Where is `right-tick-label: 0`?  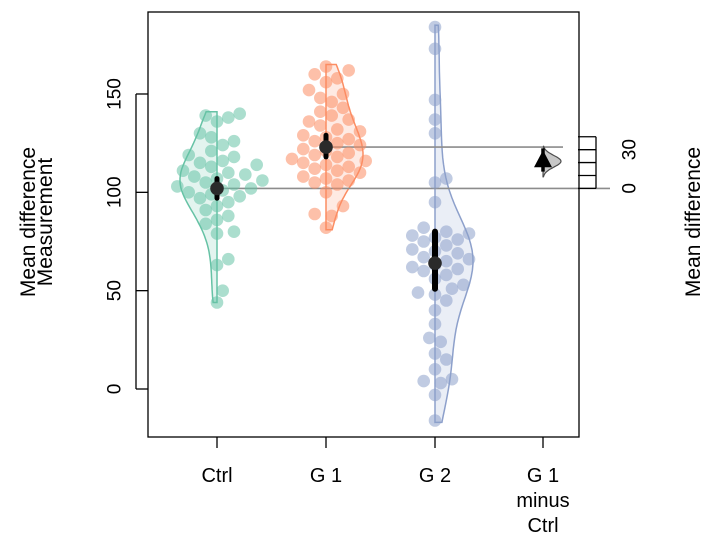 right-tick-label: 0 is located at coordinates (630, 188).